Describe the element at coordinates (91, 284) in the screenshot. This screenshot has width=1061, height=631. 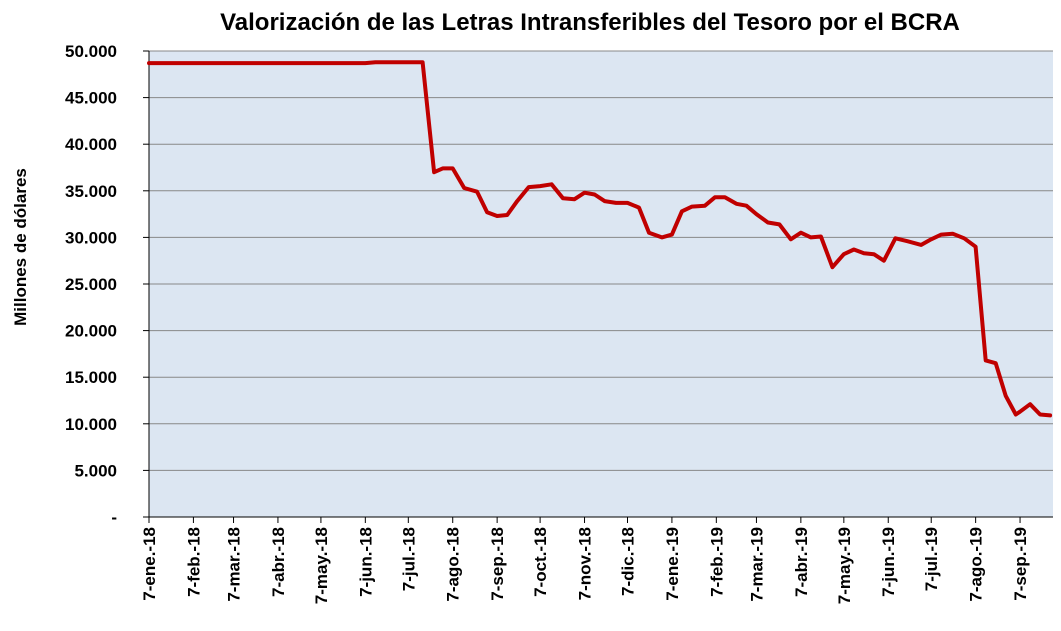
I see `y-tick-label: 25.000` at that location.